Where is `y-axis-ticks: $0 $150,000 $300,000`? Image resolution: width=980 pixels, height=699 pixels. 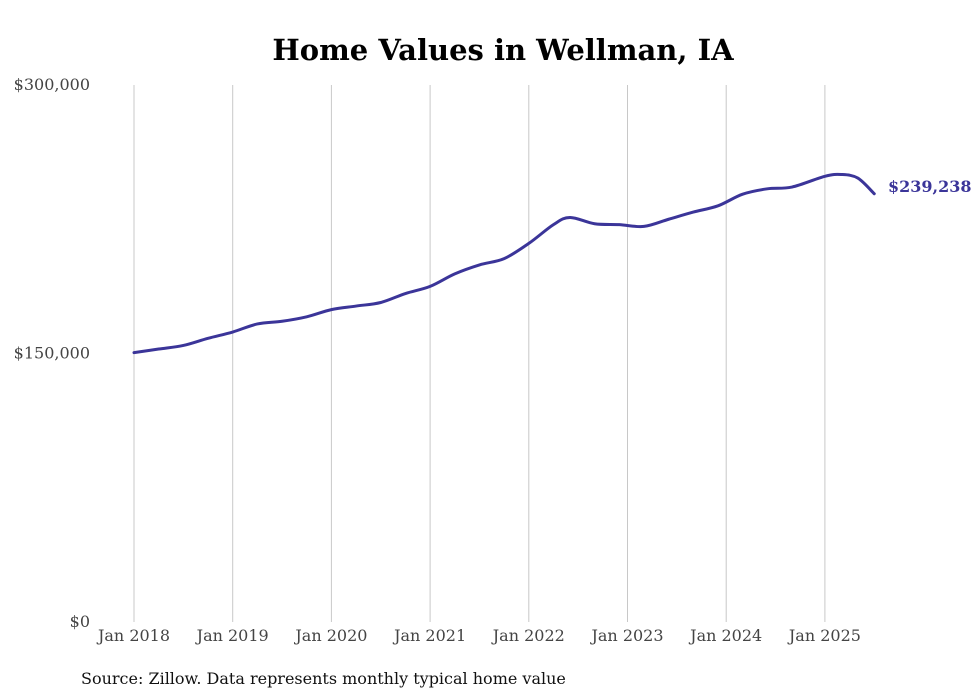 y-axis-ticks: $0 $150,000 $300,000 is located at coordinates (52, 353).